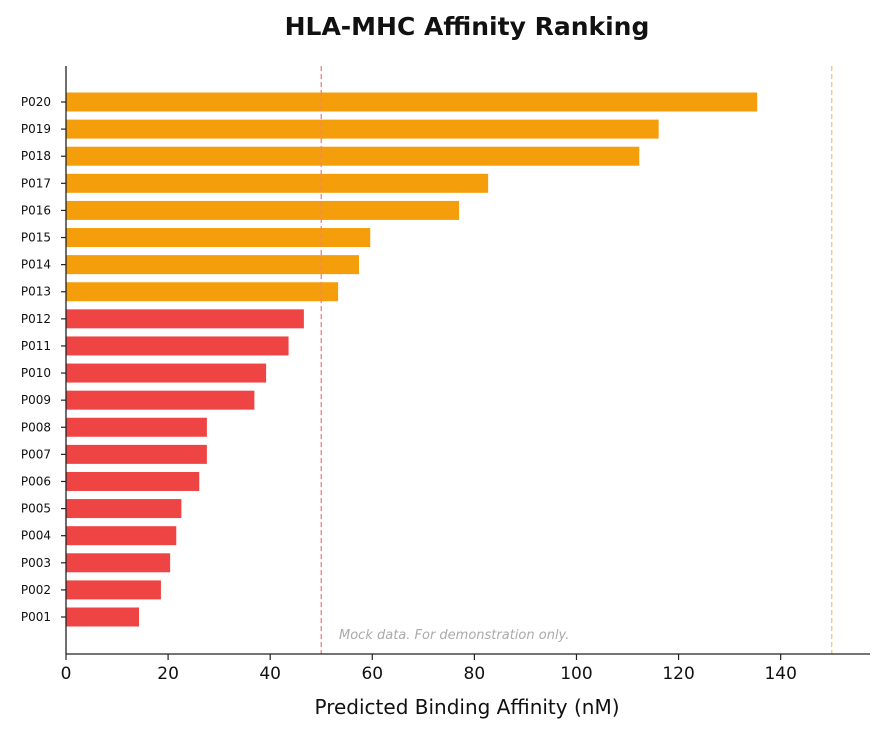  I want to click on y-tick-label: P017, so click(36, 183).